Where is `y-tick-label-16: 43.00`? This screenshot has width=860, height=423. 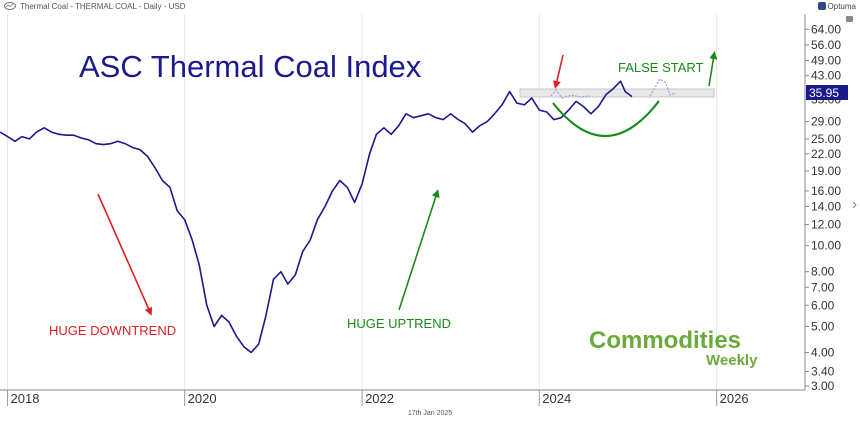
y-tick-label-16: 43.00 is located at coordinates (826, 76).